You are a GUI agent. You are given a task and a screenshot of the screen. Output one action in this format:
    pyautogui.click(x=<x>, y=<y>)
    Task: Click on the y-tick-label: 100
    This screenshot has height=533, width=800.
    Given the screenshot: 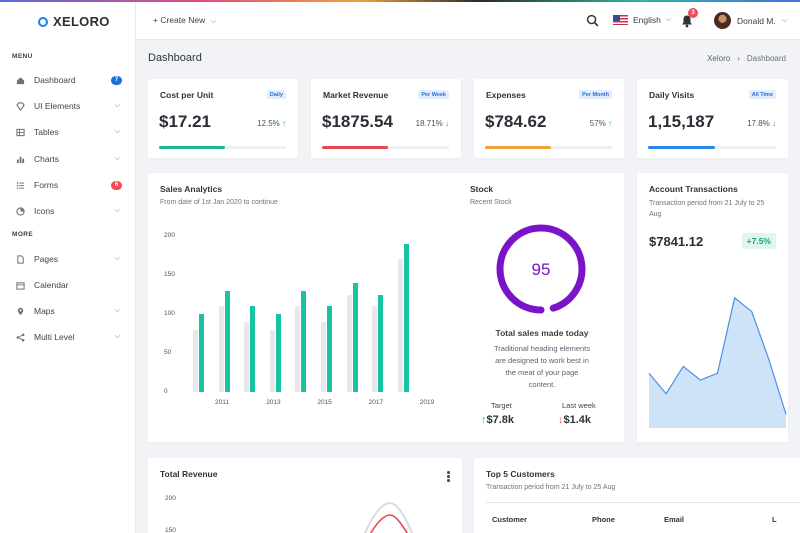 What is the action you would take?
    pyautogui.click(x=169, y=313)
    